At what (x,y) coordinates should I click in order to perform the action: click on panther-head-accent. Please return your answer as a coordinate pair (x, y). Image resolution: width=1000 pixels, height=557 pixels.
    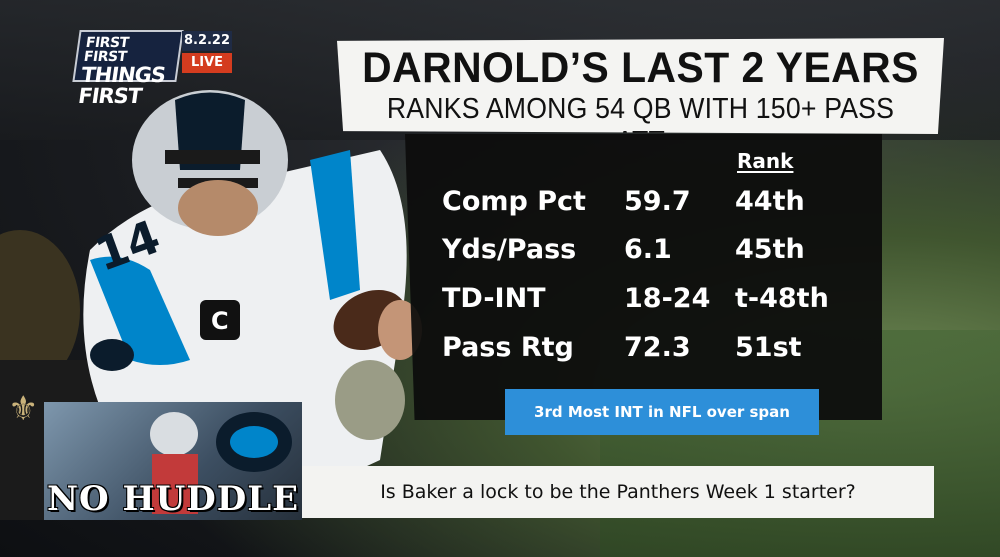
    Looking at the image, I should click on (254, 442).